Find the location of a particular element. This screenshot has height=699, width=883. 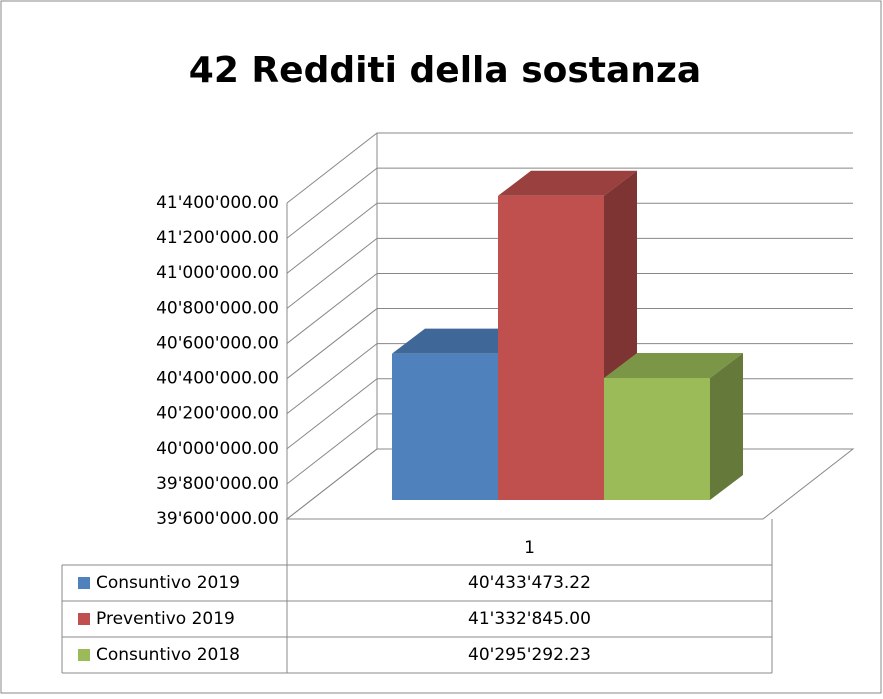

y-tick-label: 41'400'000.00 is located at coordinates (217, 203).